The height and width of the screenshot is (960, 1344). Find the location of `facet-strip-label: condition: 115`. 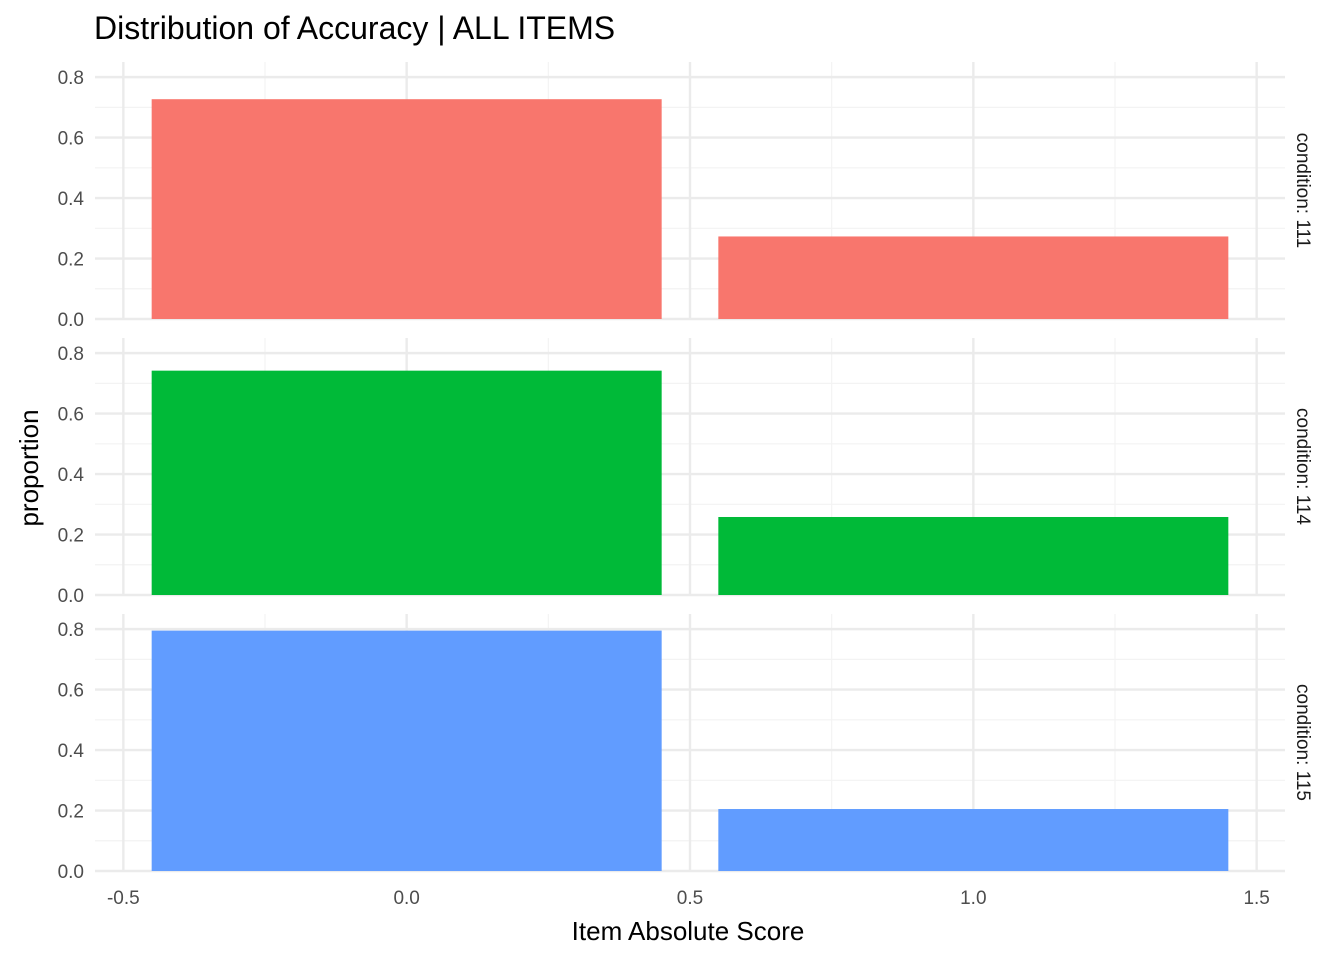

facet-strip-label: condition: 115 is located at coordinates (1302, 742).